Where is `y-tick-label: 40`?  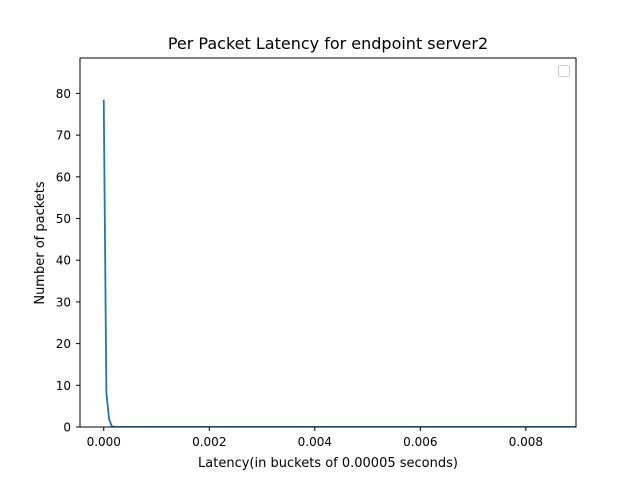
y-tick-label: 40 is located at coordinates (63, 261).